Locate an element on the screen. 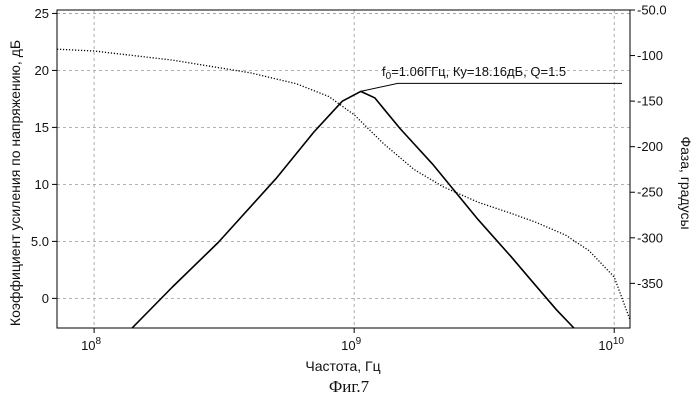 Image resolution: width=698 pixels, height=401 pixels. right-tick-labels: -50.0 -100 -150 -200 -250 -300 -350 is located at coordinates (648, 147).